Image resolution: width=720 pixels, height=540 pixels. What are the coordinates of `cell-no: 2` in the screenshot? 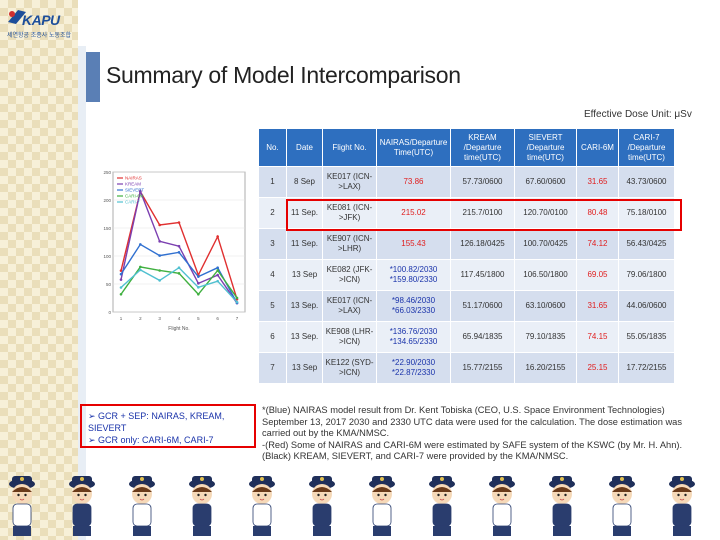 It's located at (272, 213).